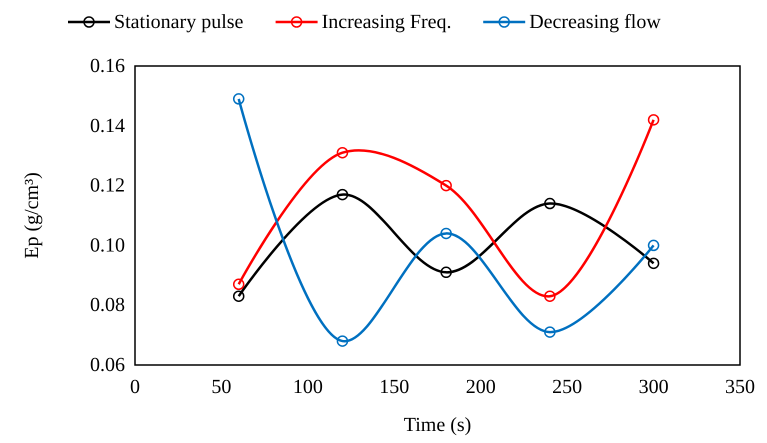 This screenshot has width=767, height=443. What do you see at coordinates (107, 245) in the screenshot?
I see `y-tick-label: 0.10` at bounding box center [107, 245].